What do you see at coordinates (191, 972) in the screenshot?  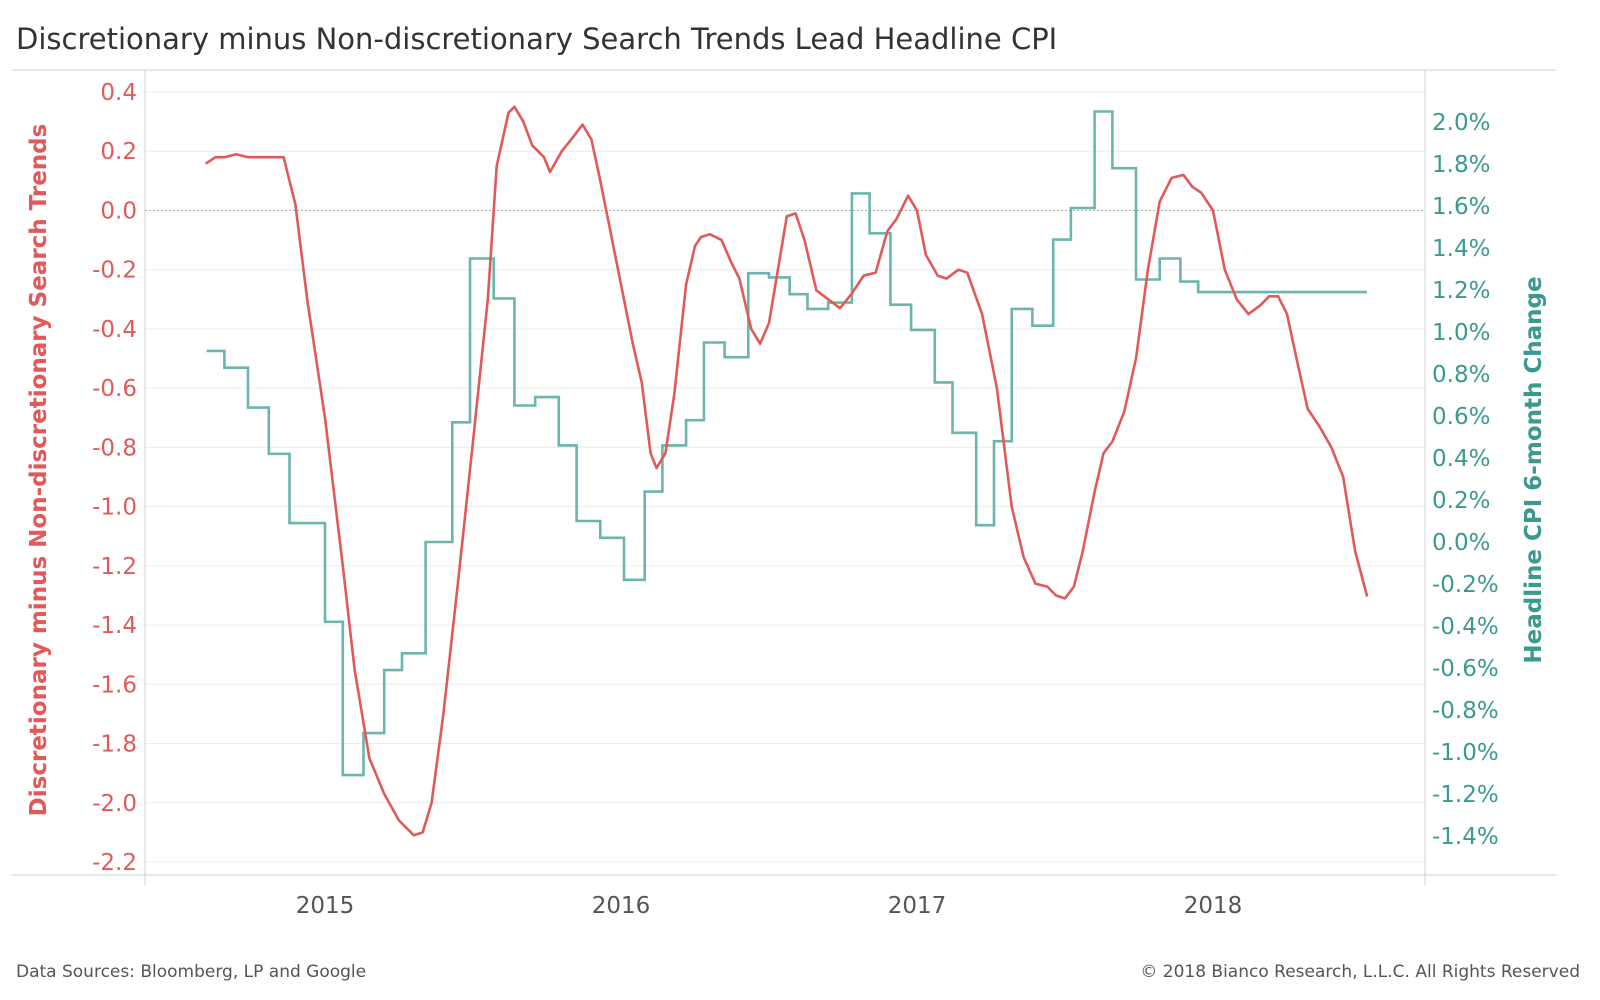 I see `source-note: Data Sources: Bloomberg, LP and Google` at bounding box center [191, 972].